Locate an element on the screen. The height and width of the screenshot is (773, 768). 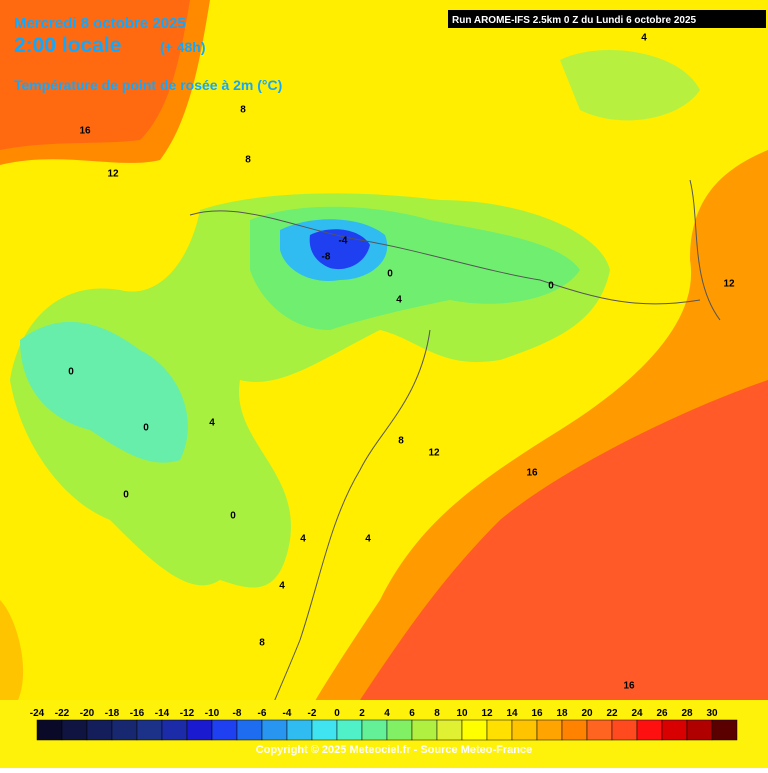
colorbar-tick-label: -24 is located at coordinates (37, 713).